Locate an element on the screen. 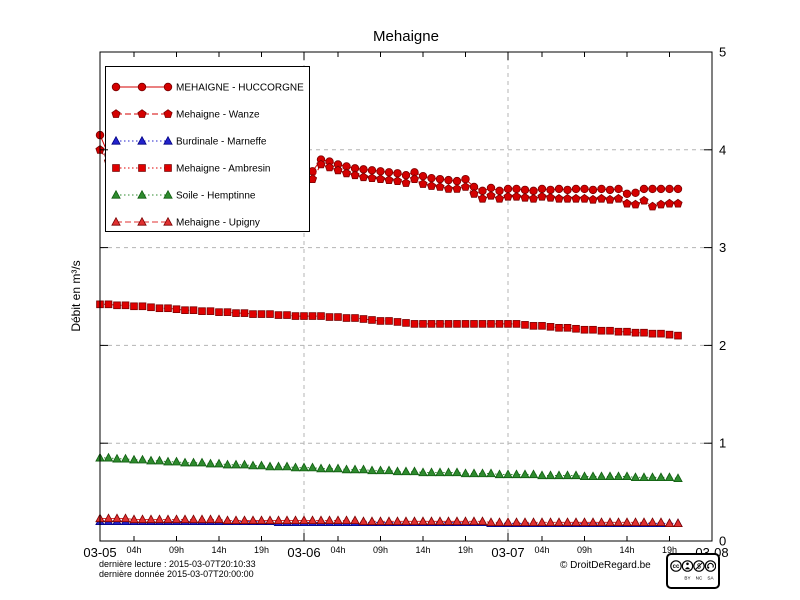 The height and width of the screenshot is (600, 800). x-tick-label: 03-06 is located at coordinates (303, 552).